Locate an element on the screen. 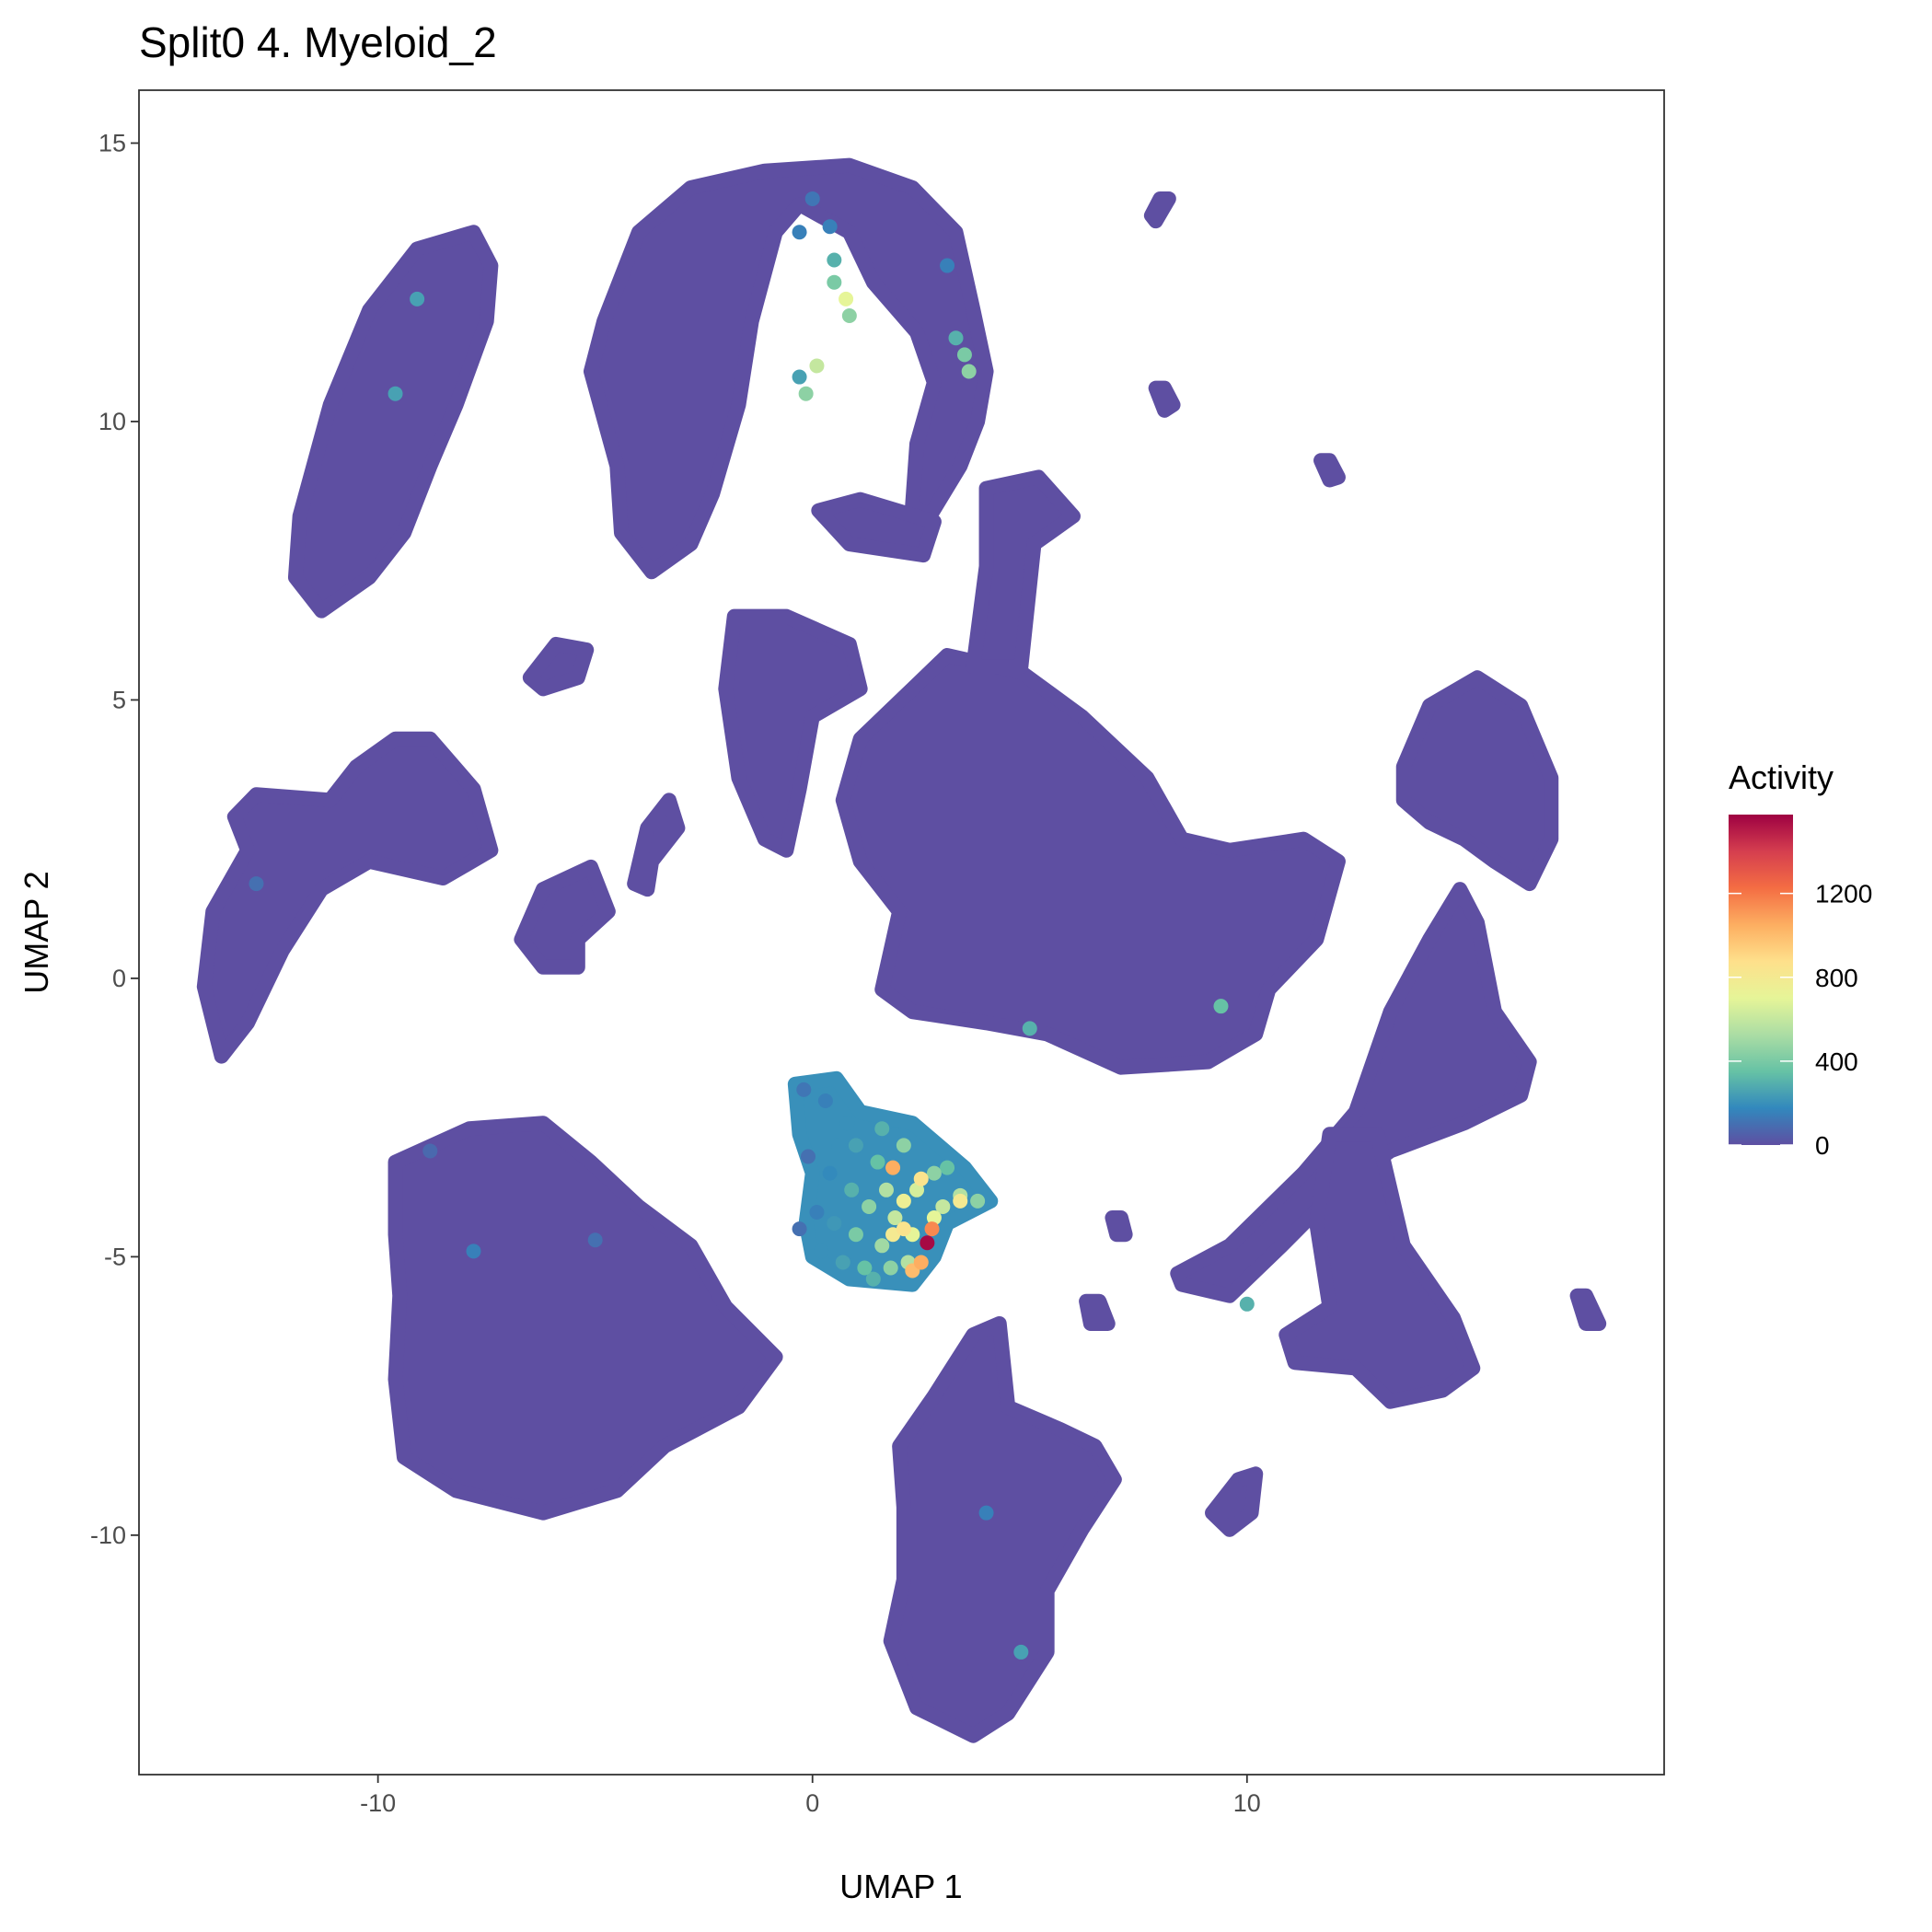 The height and width of the screenshot is (1932, 1932). colorbar-legend: Activity 0 400 800 1200 is located at coordinates (1801, 959).